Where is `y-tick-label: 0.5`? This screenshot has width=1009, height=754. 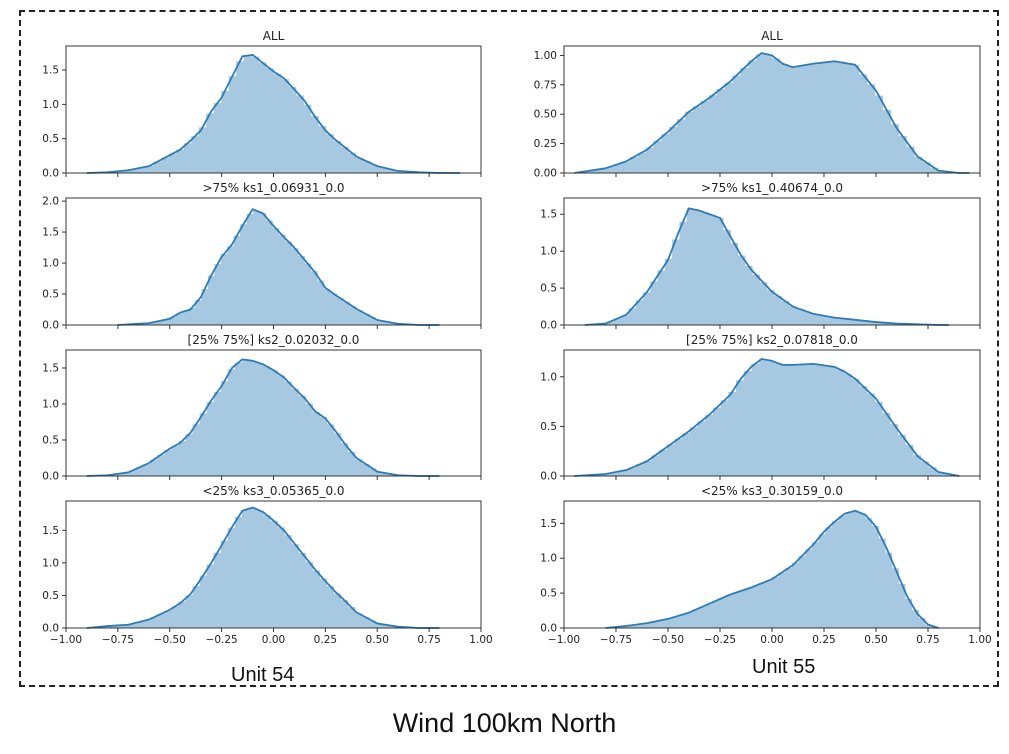
y-tick-label: 0.5 is located at coordinates (50, 596).